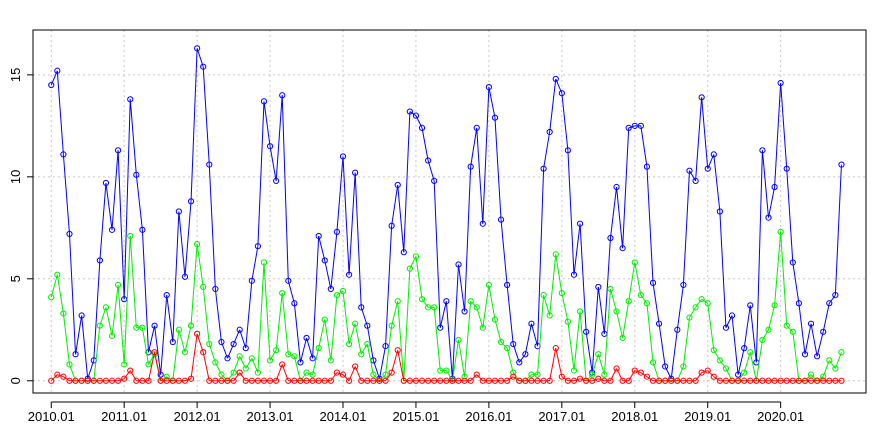 The image size is (893, 441). Describe the element at coordinates (15, 177) in the screenshot. I see `y-tick-label: 10` at that location.